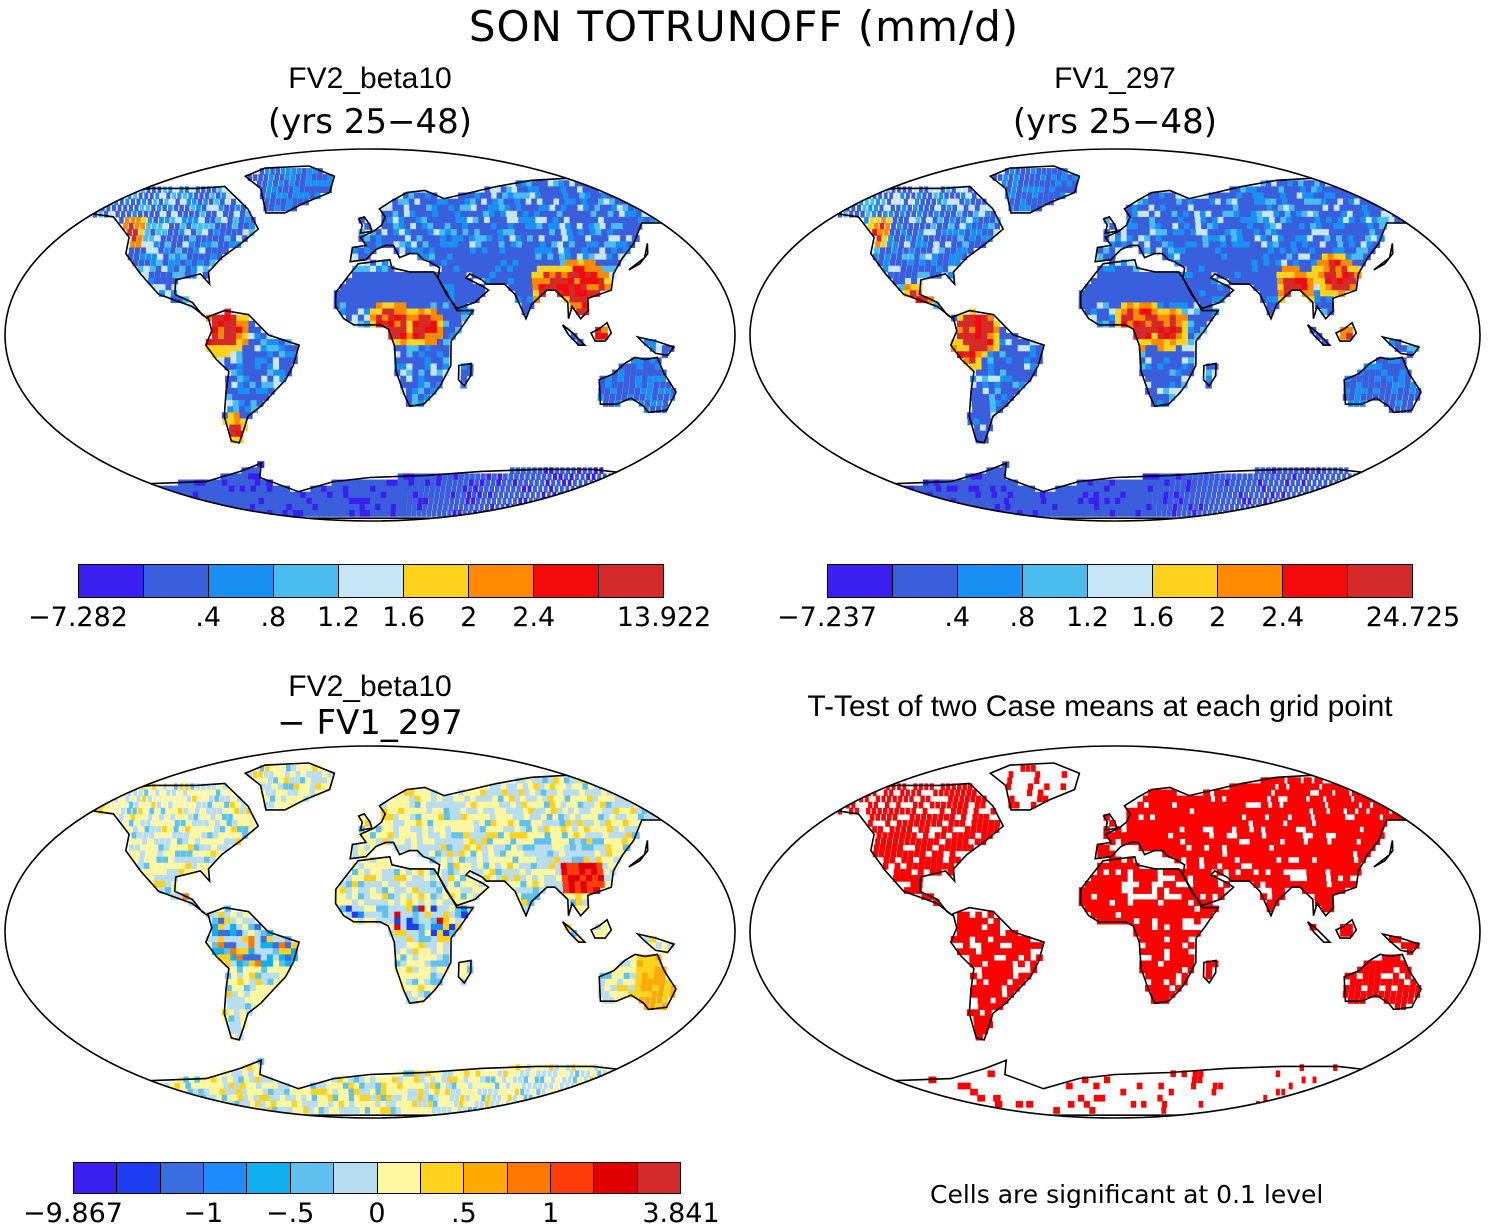  What do you see at coordinates (403, 617) in the screenshot?
I see `colorbar-1-tick-label: 1.6` at bounding box center [403, 617].